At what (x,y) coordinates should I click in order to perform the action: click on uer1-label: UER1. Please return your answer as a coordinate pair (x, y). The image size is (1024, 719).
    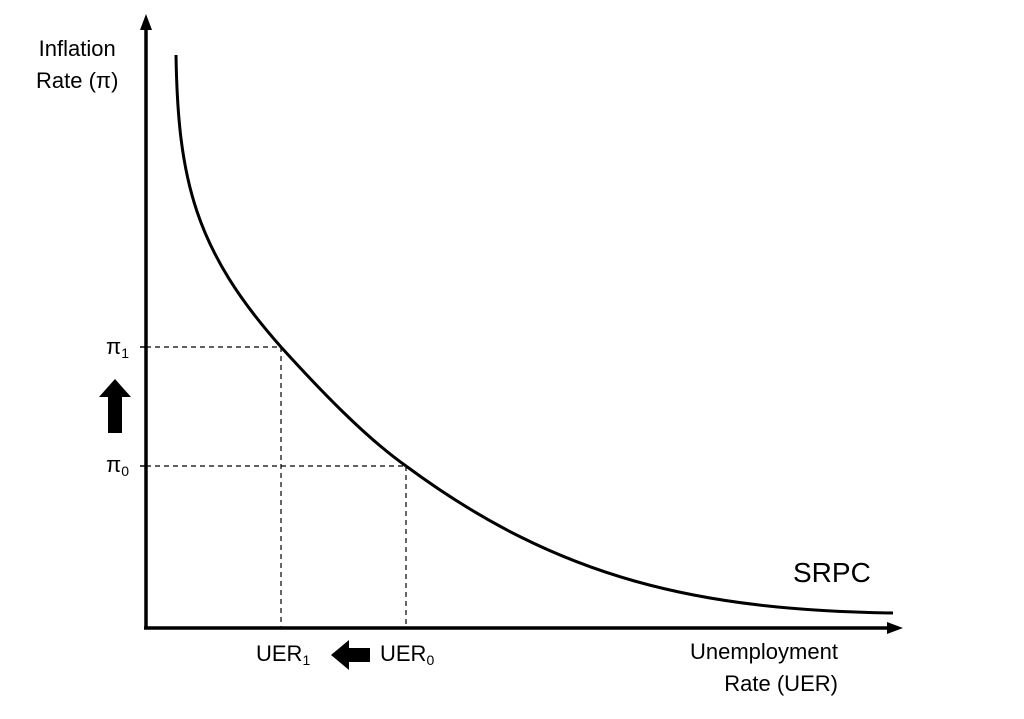
    Looking at the image, I should click on (283, 654).